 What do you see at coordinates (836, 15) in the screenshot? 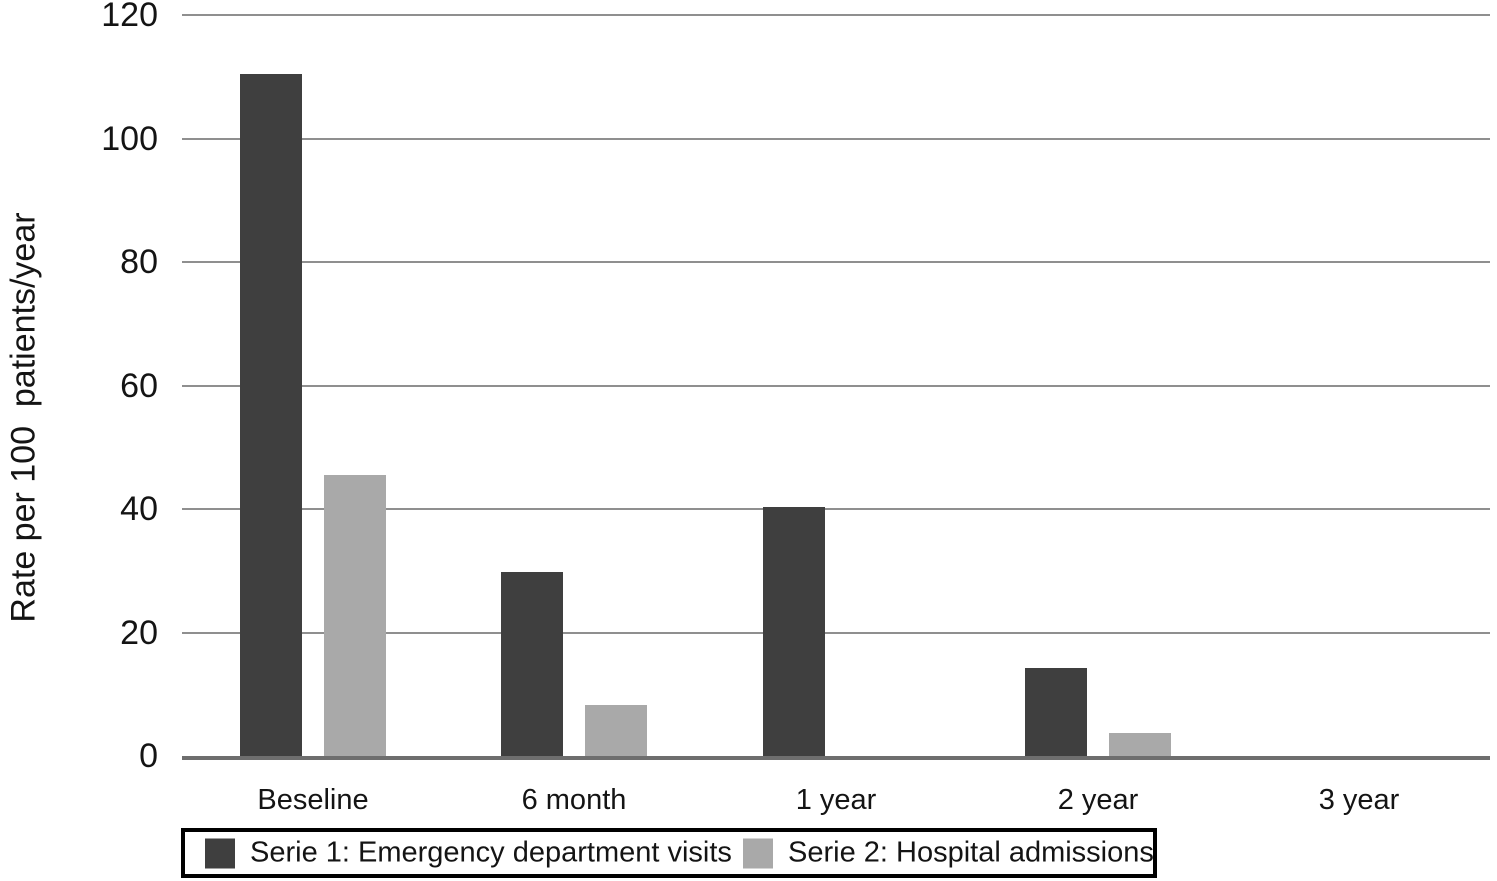
I see `gridline-y120` at bounding box center [836, 15].